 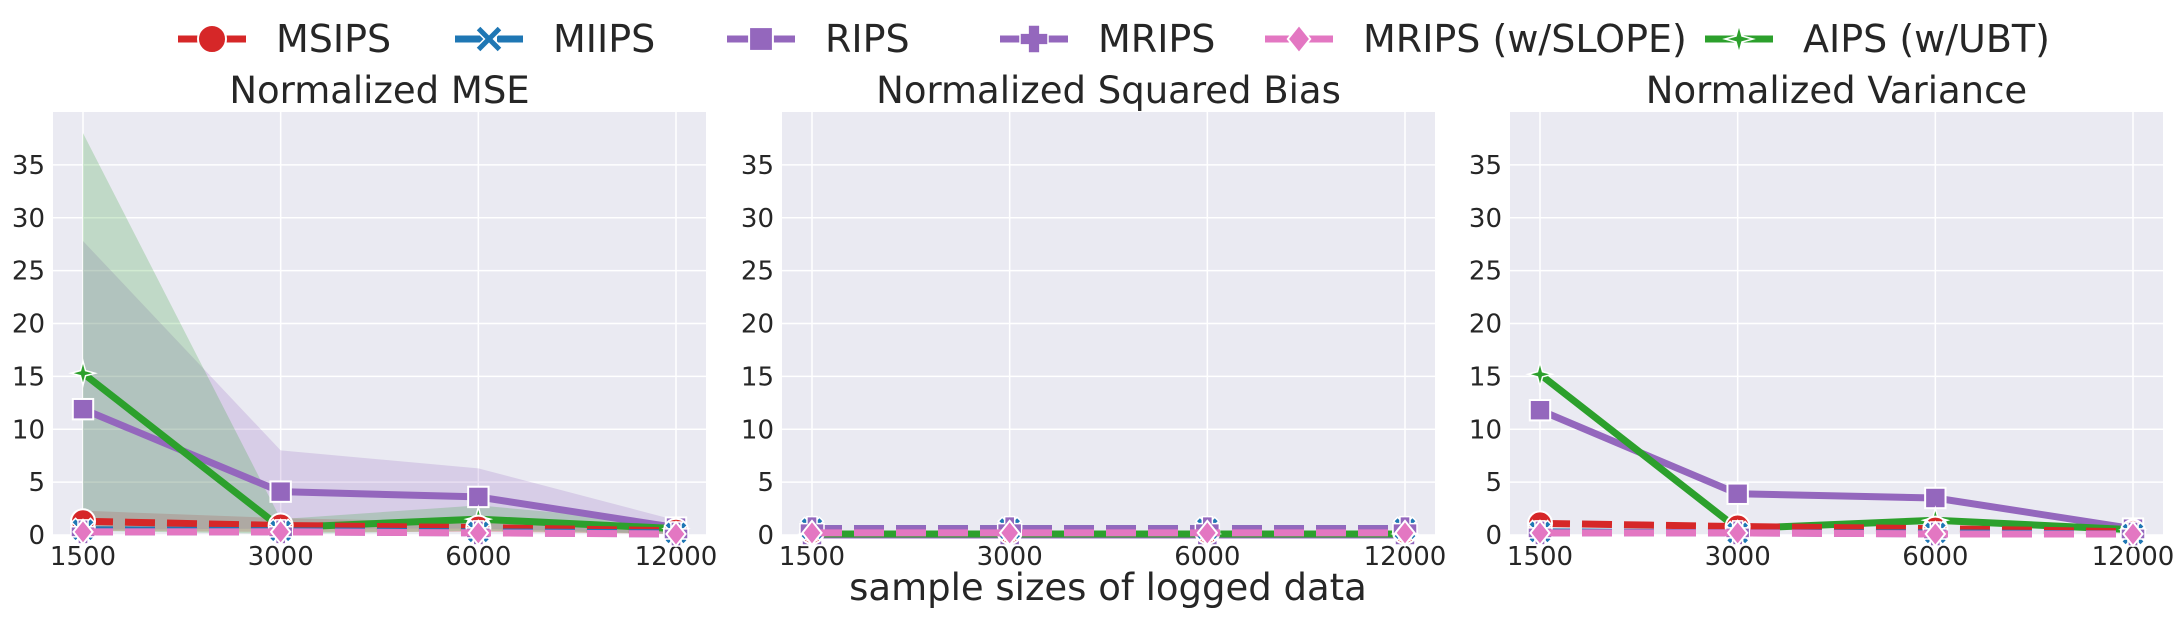 I want to click on confidence-band-rips, so click(x=379, y=387).